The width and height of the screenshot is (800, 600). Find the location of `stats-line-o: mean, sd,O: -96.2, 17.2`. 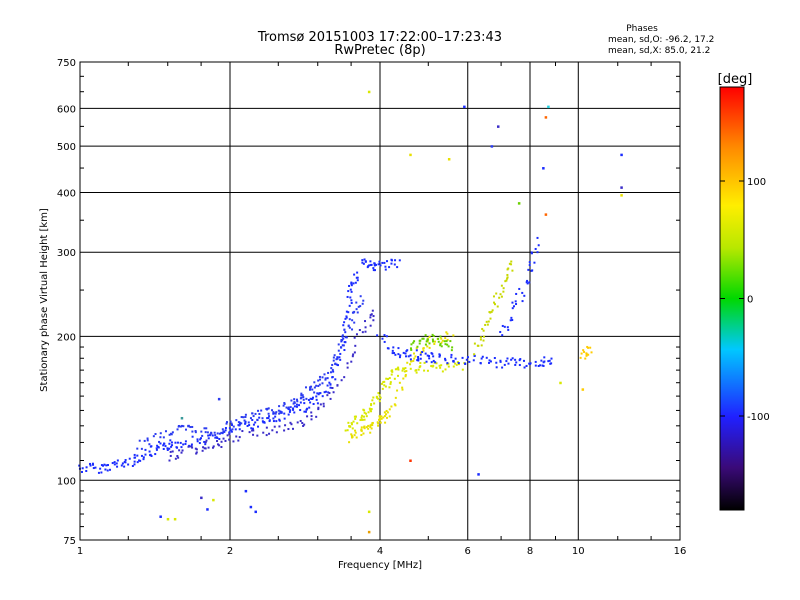

stats-line-o: mean, sd,O: -96.2, 17.2 is located at coordinates (661, 40).